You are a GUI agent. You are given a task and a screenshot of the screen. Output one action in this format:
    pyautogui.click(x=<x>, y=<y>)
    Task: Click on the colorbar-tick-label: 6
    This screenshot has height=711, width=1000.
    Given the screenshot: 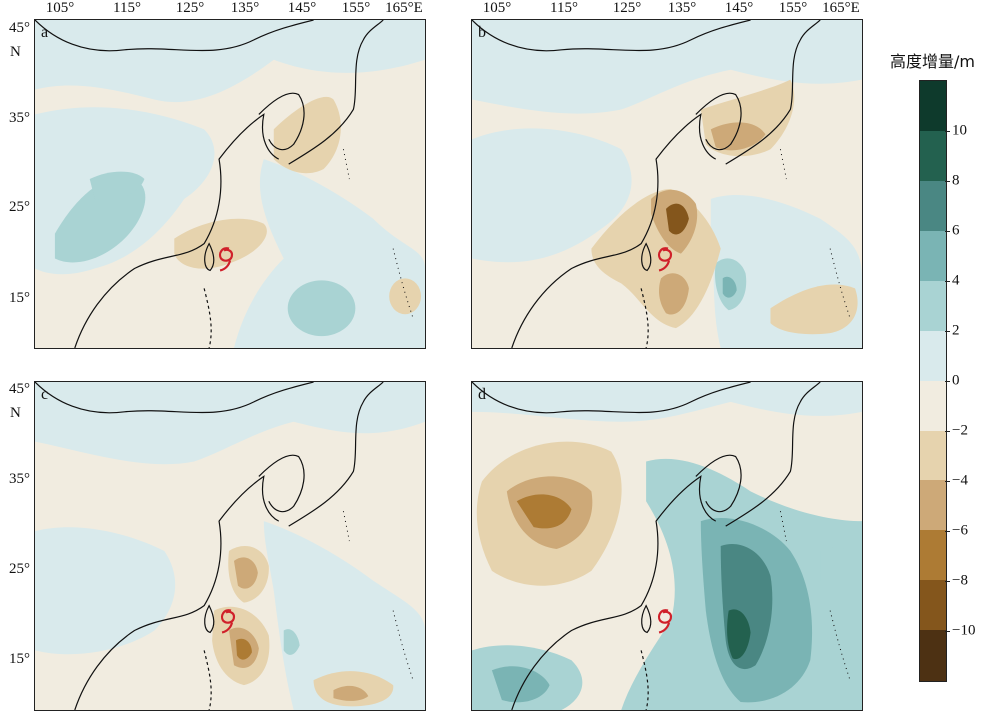 What is the action you would take?
    pyautogui.click(x=956, y=230)
    